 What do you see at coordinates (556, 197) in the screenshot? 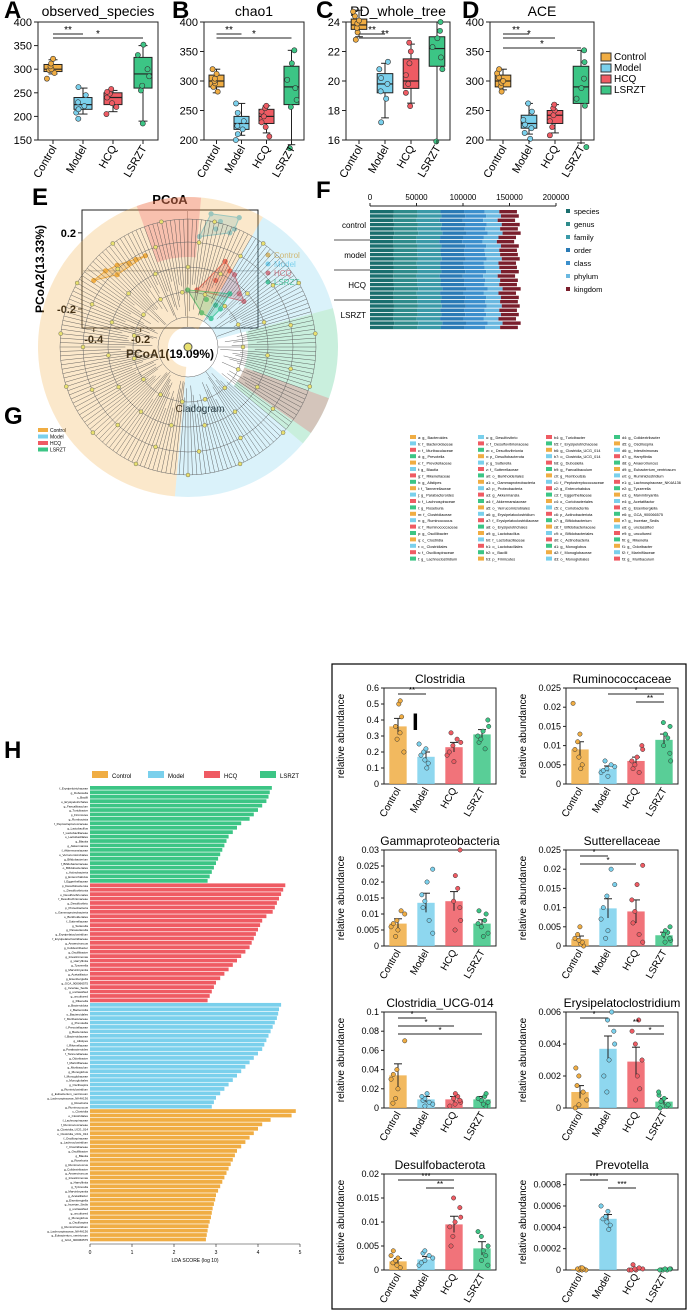
I see `x-tick-label: 200000` at bounding box center [556, 197].